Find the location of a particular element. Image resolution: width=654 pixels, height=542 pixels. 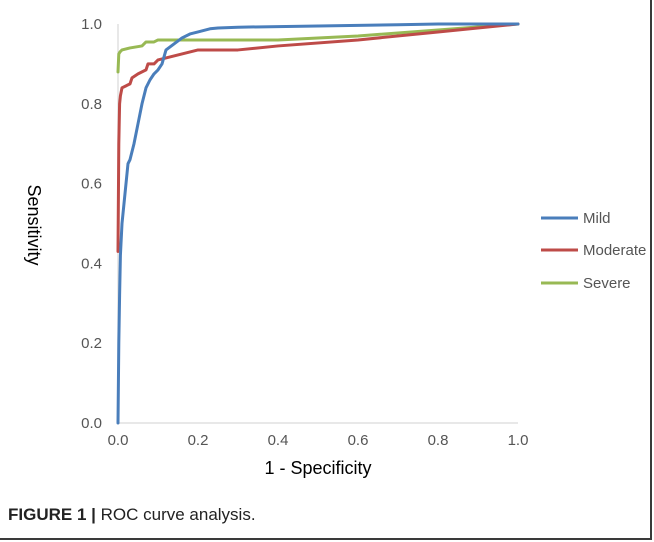

y-axis-title: Sensitivity is located at coordinates (34, 224).